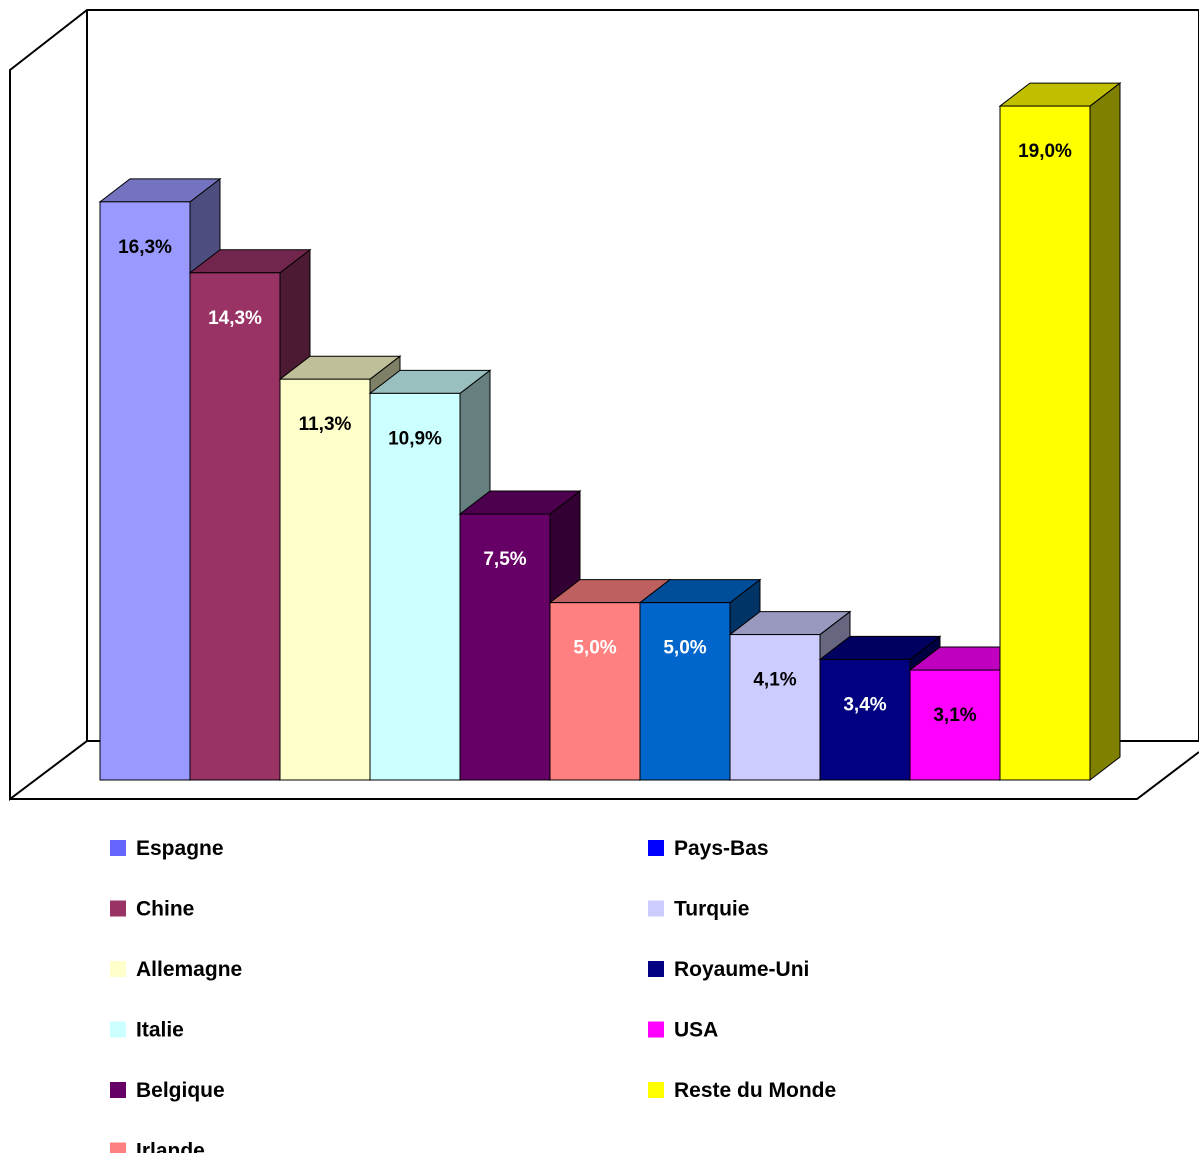 The image size is (1199, 1158). I want to click on legend-label-reste-du-monde: Reste du Monde, so click(755, 1090).